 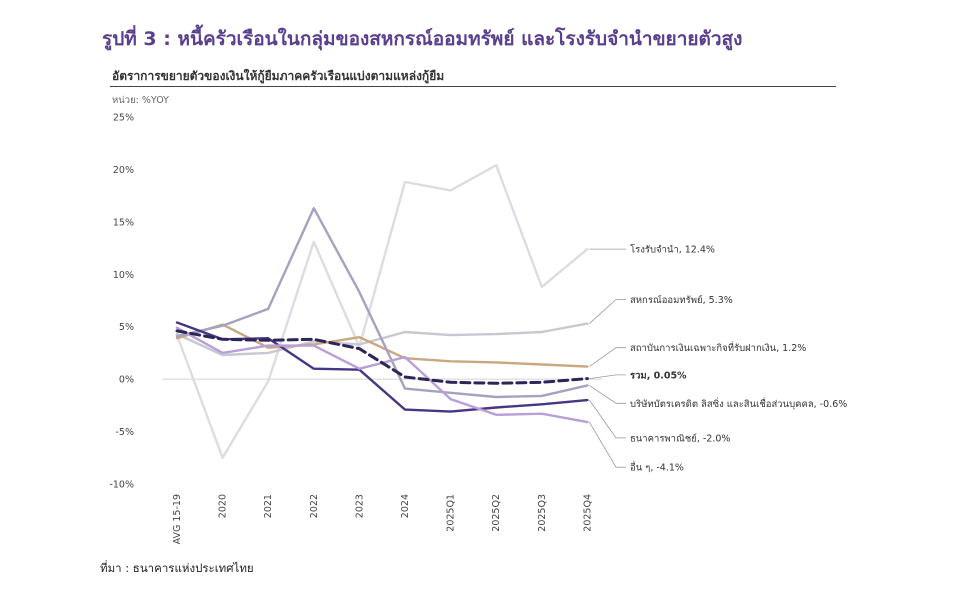 I want to click on series-end-label: โรงรับจำนำ, 12.4%, so click(x=672, y=250).